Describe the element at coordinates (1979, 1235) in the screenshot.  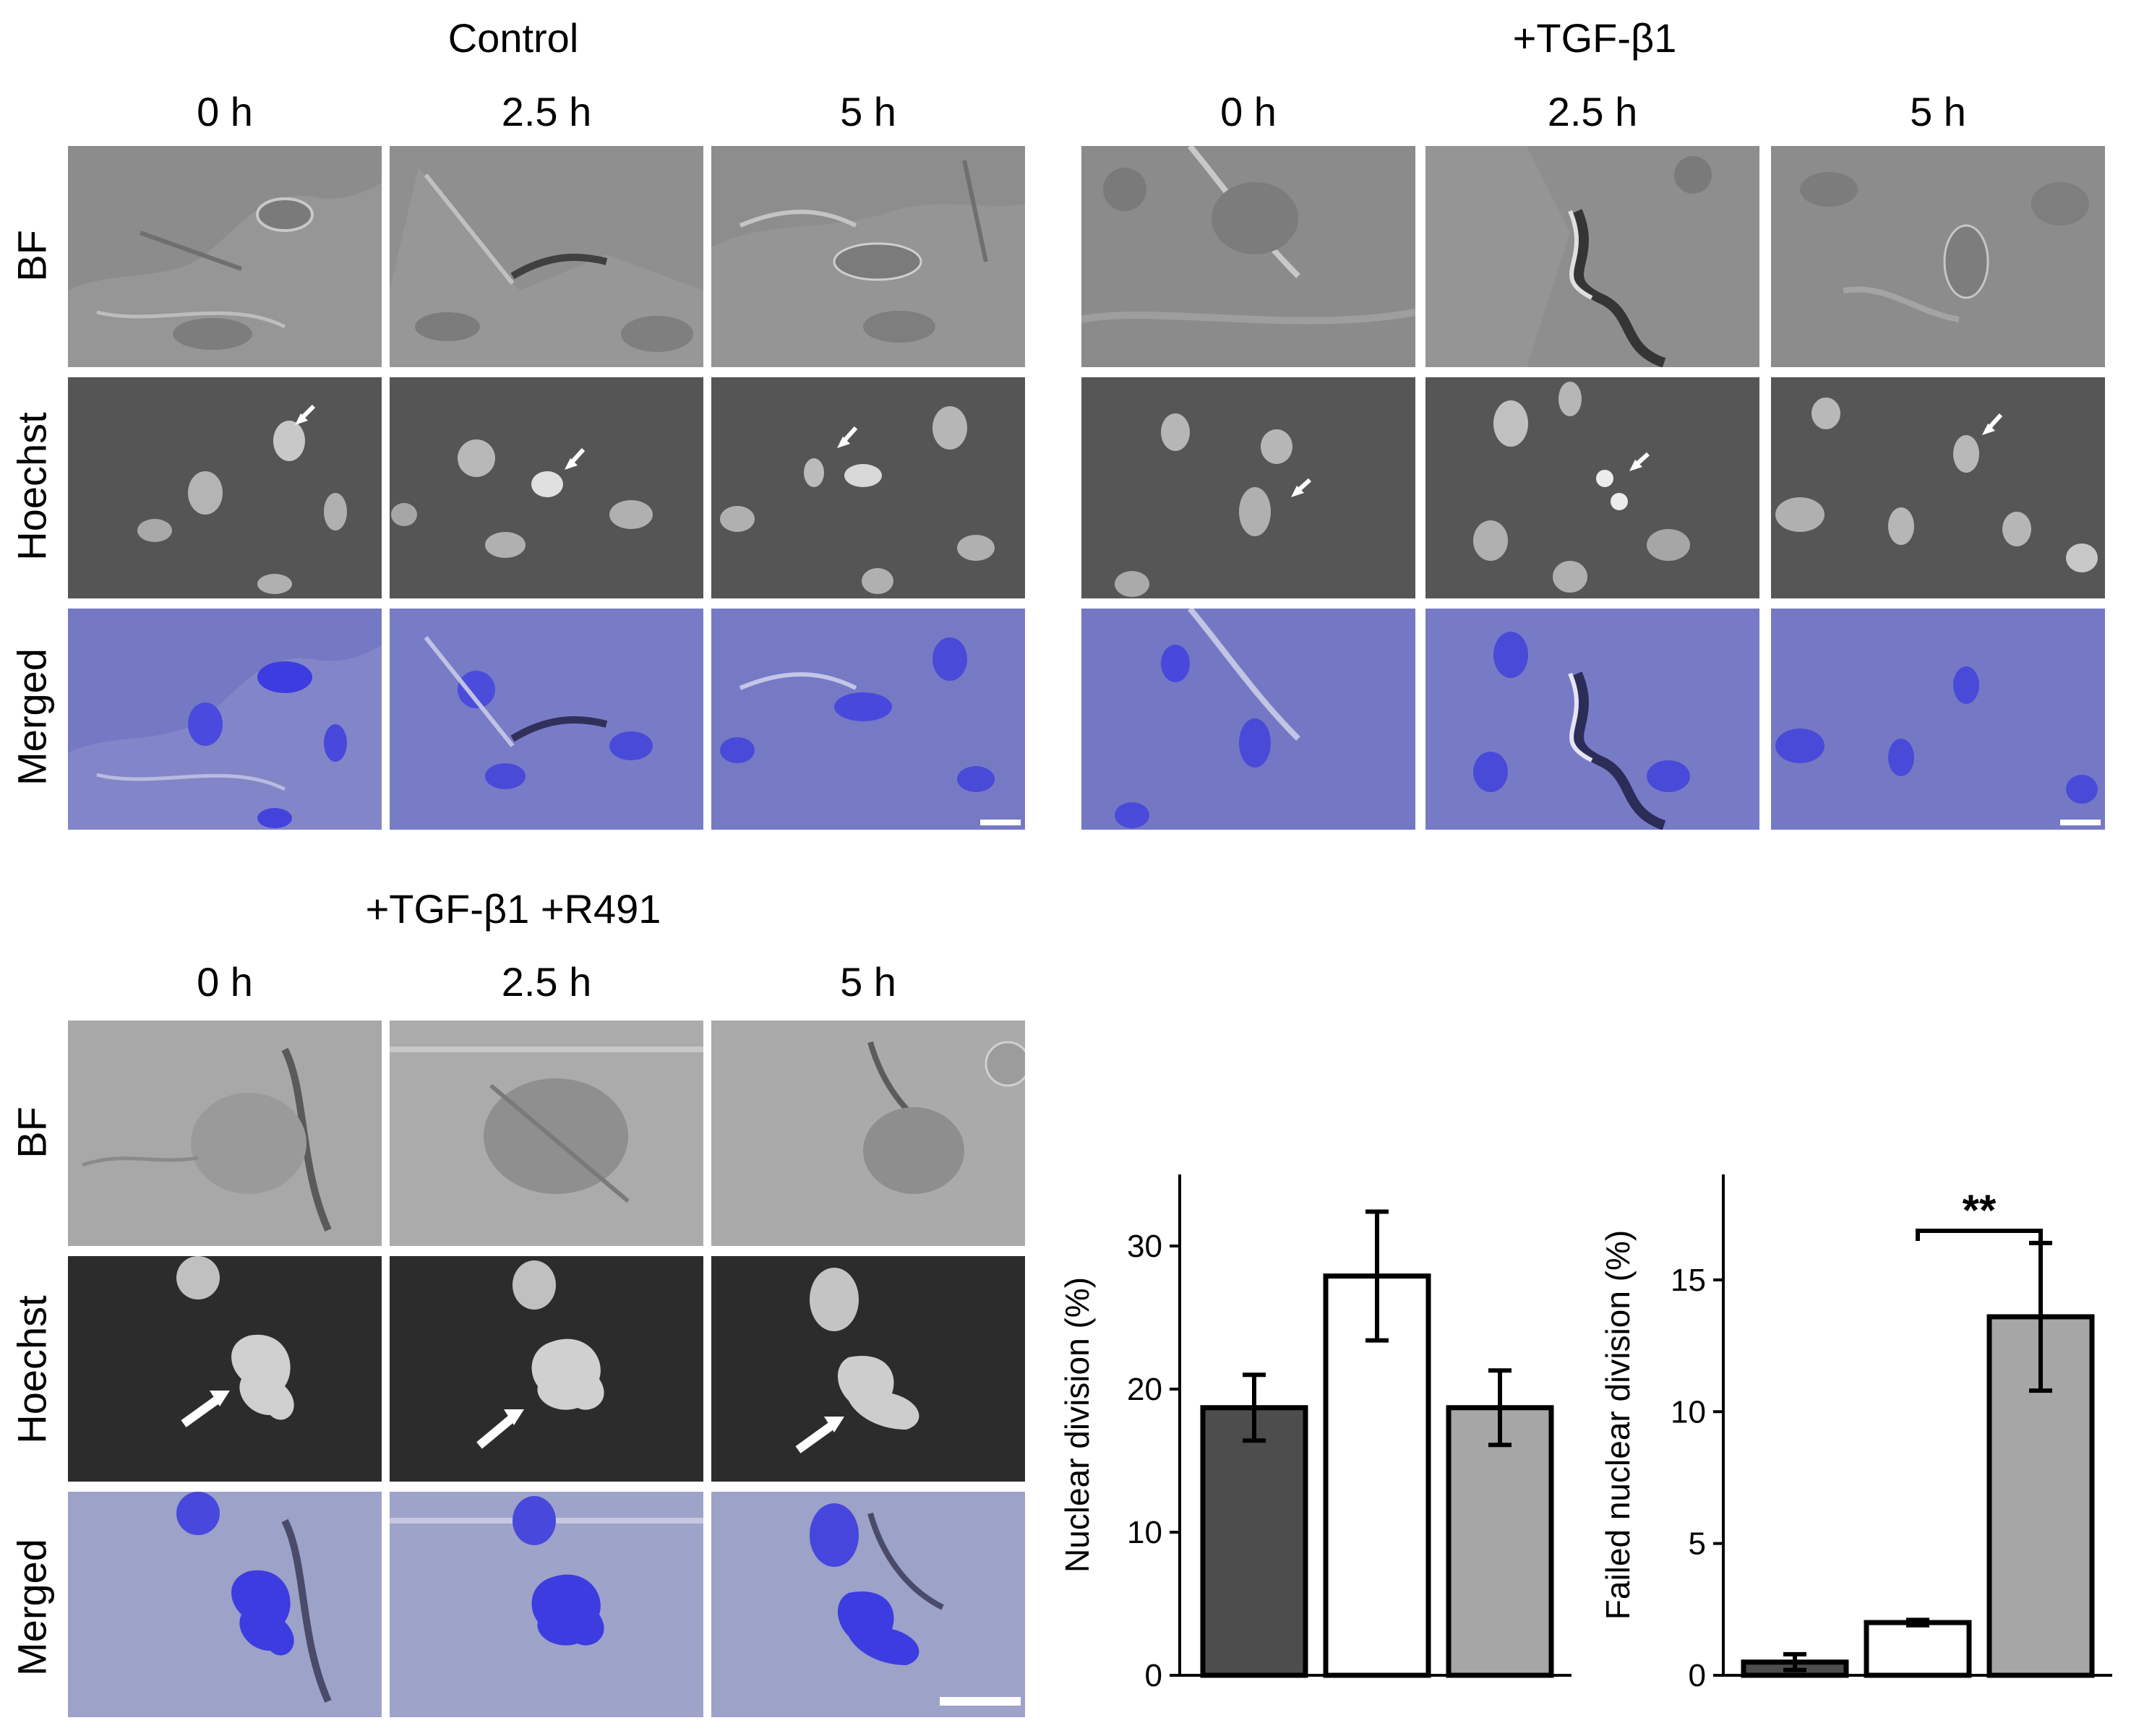
I see `significance-bracket` at that location.